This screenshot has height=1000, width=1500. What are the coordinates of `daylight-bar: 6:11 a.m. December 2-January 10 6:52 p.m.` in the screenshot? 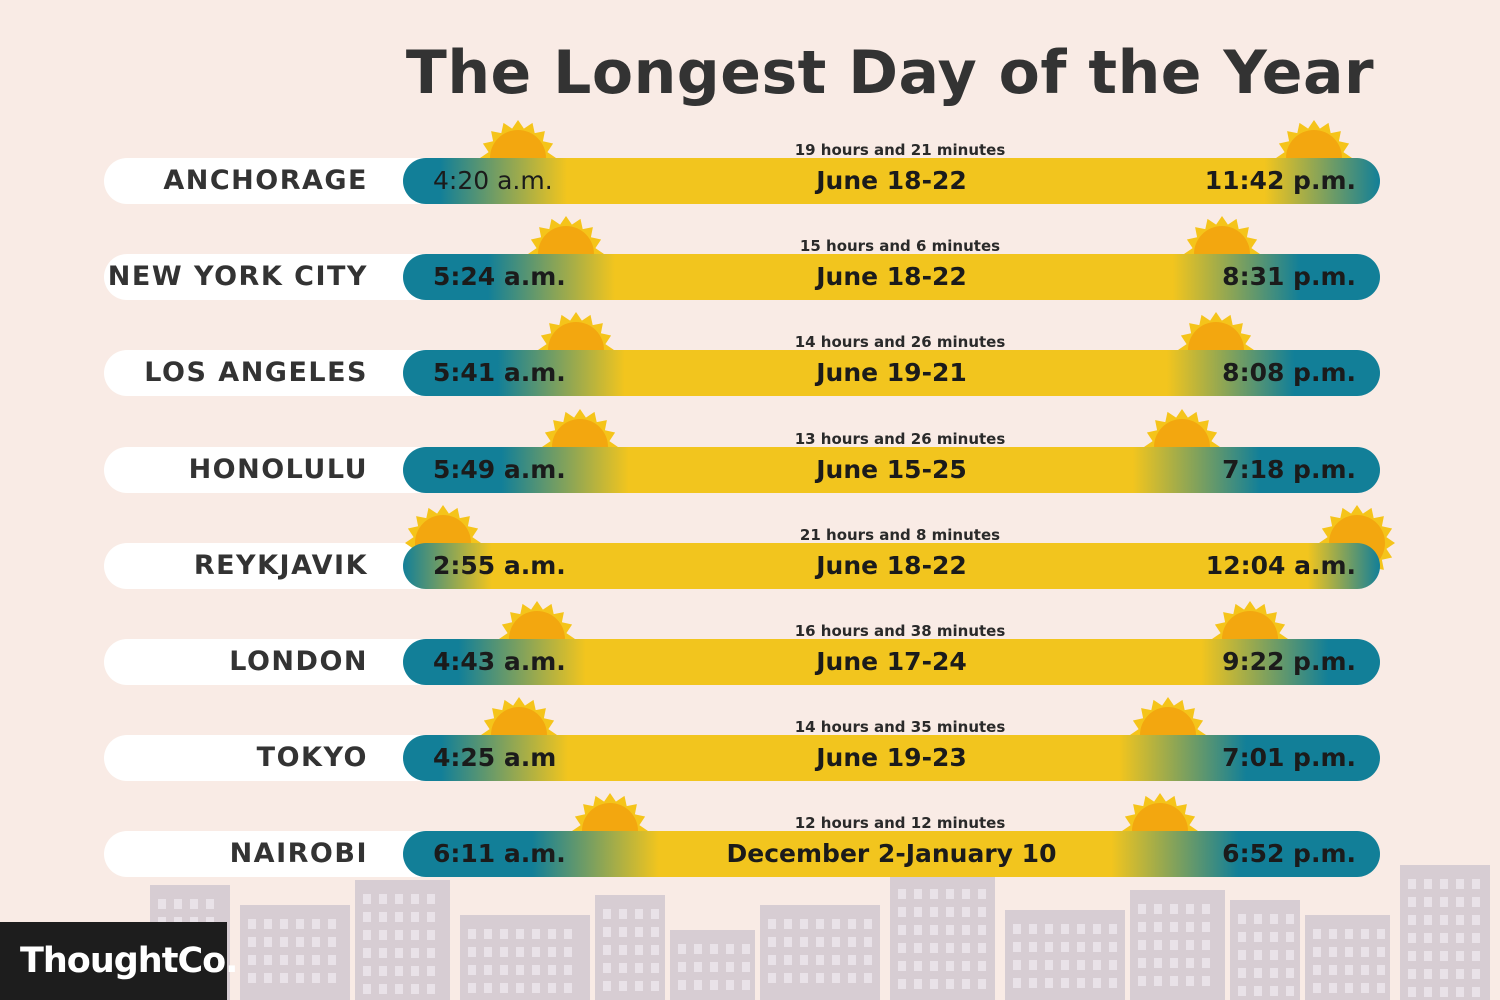 It's located at (891, 854).